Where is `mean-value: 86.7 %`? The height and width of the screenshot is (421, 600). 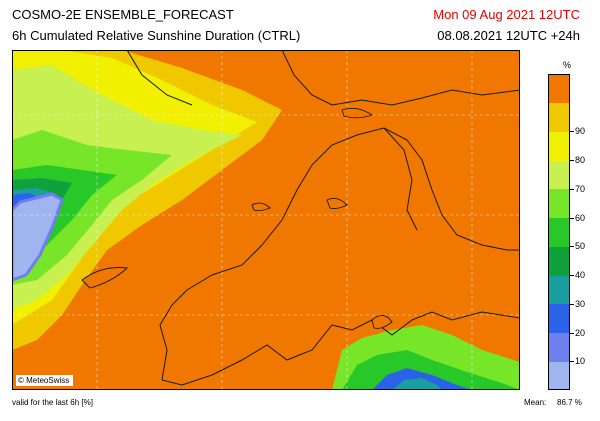 mean-value: 86.7 % is located at coordinates (569, 402).